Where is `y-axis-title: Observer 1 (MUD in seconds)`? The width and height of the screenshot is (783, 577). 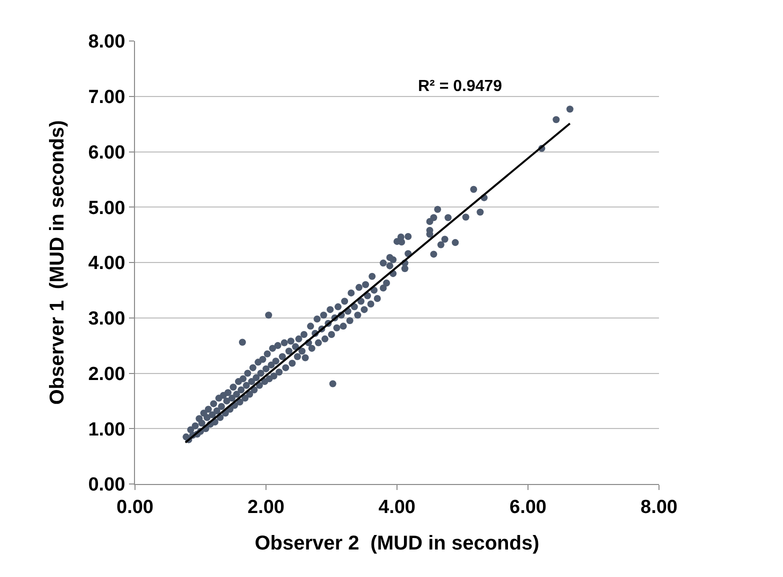
y-axis-title: Observer 1 (MUD in seconds) is located at coordinates (57, 262).